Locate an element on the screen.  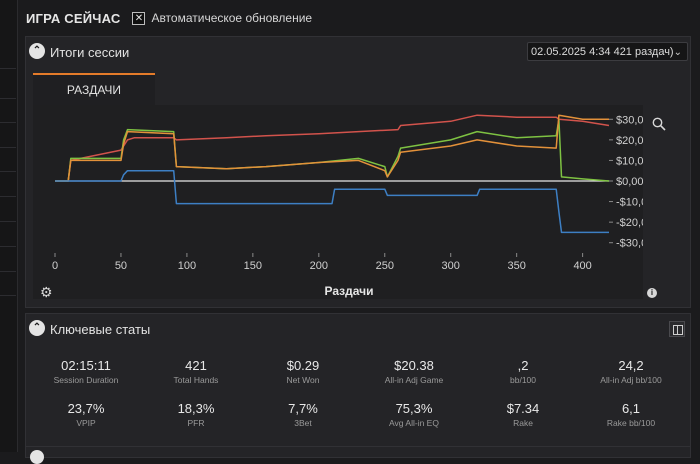
y-tick-label: $10,00 is located at coordinates (629, 161).